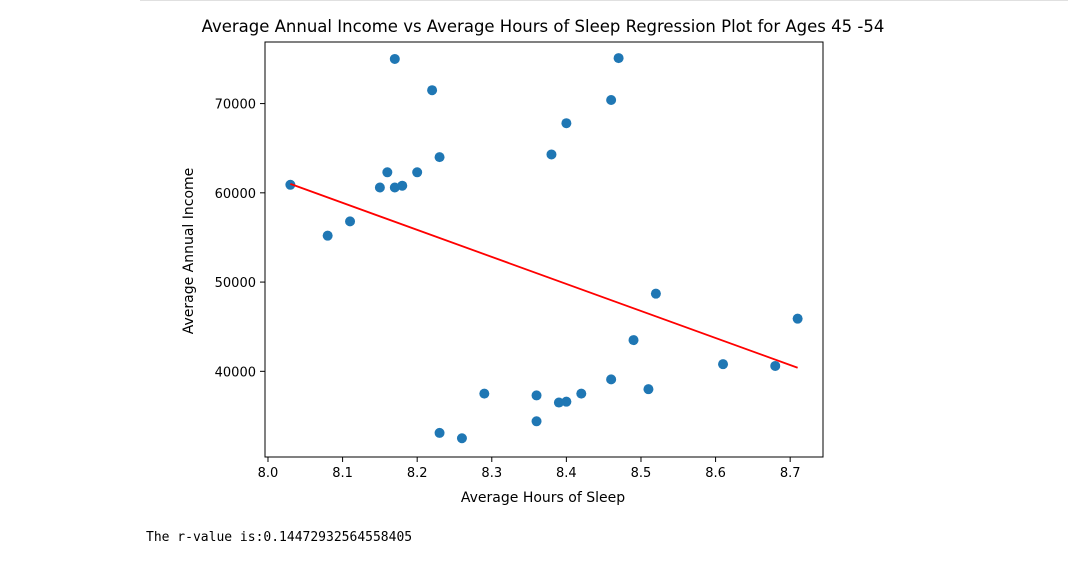  What do you see at coordinates (491, 473) in the screenshot?
I see `x-tick-label: 8.3` at bounding box center [491, 473].